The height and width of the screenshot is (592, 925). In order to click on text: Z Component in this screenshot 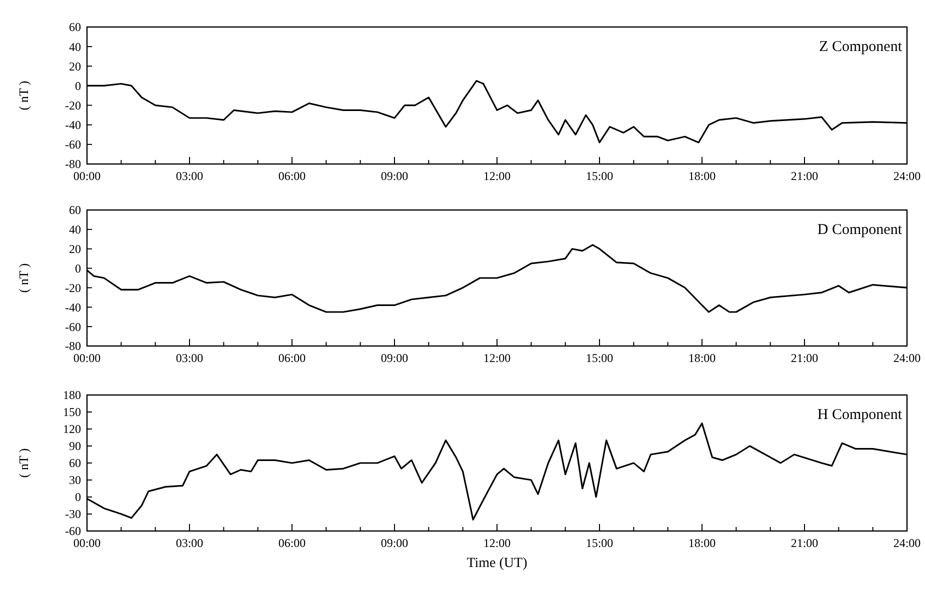, I will do `click(861, 47)`.